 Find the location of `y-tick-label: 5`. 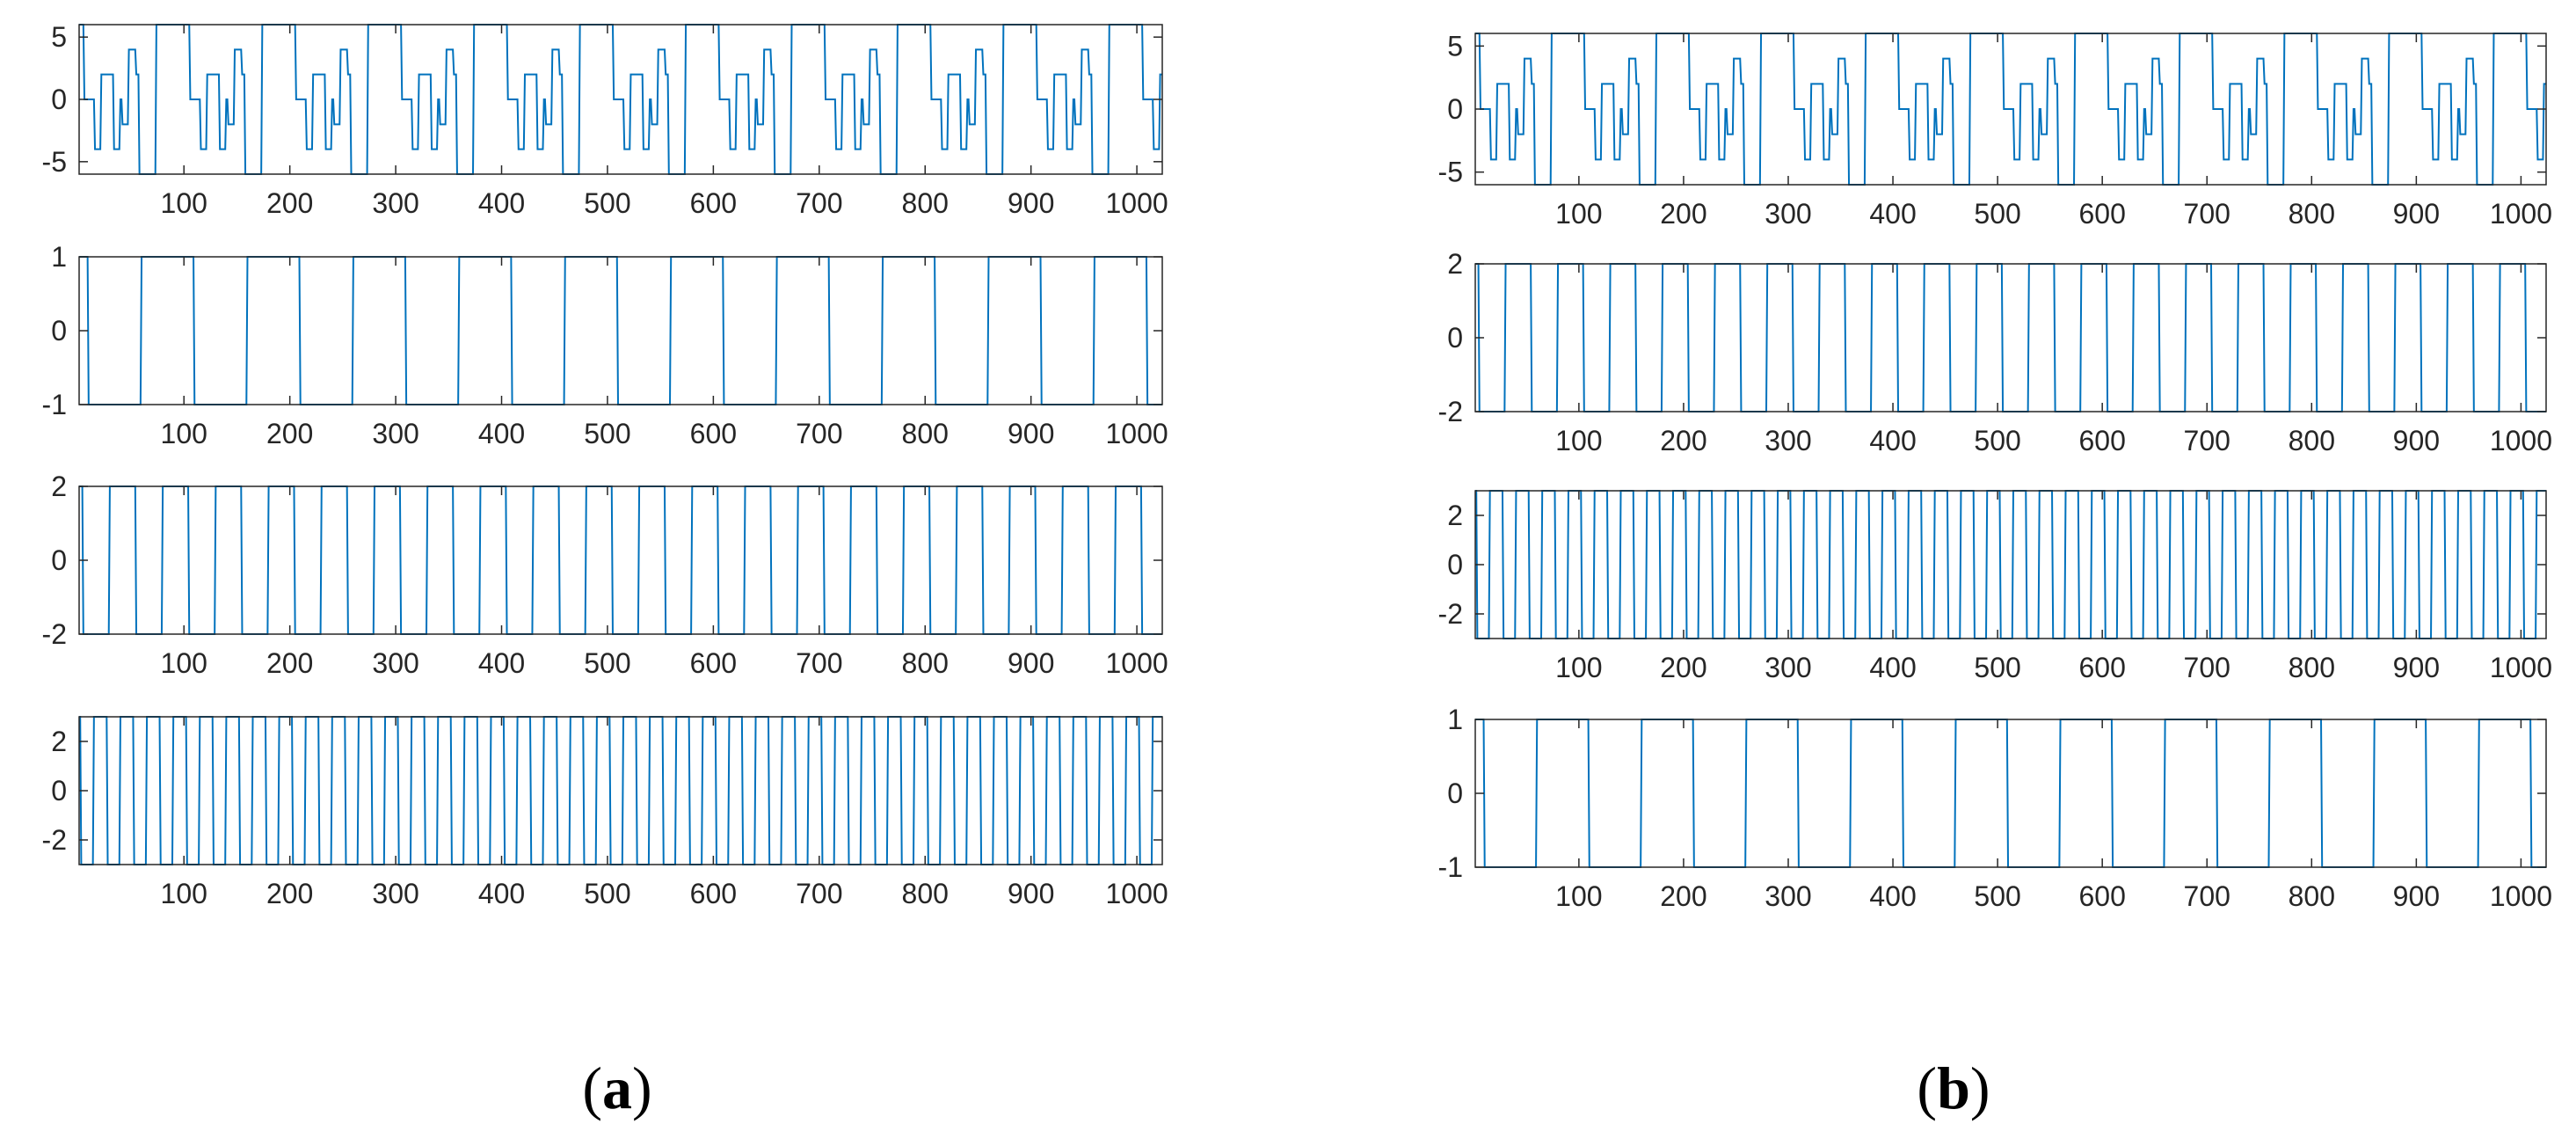

y-tick-label: 5 is located at coordinates (59, 37).